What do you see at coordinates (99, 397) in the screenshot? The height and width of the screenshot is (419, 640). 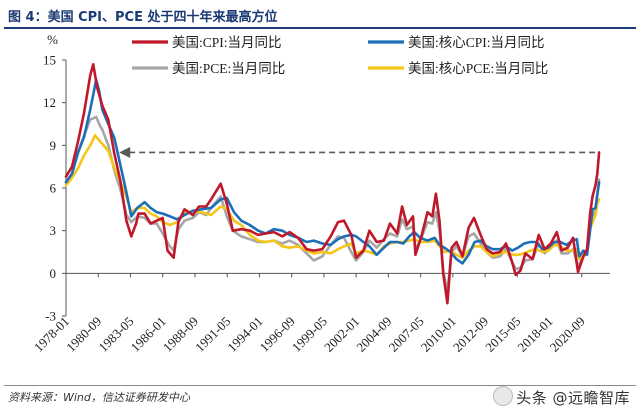 I see `source-note: 资料来源：Wind，信达证券研发中心` at bounding box center [99, 397].